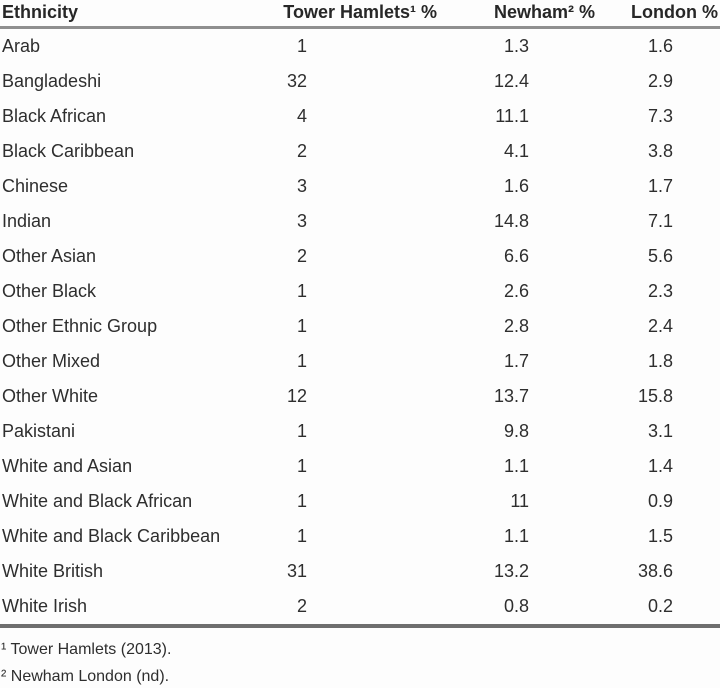 The height and width of the screenshot is (688, 720). Describe the element at coordinates (67, 466) in the screenshot. I see `ethnicity-cell: White and Asian` at that location.